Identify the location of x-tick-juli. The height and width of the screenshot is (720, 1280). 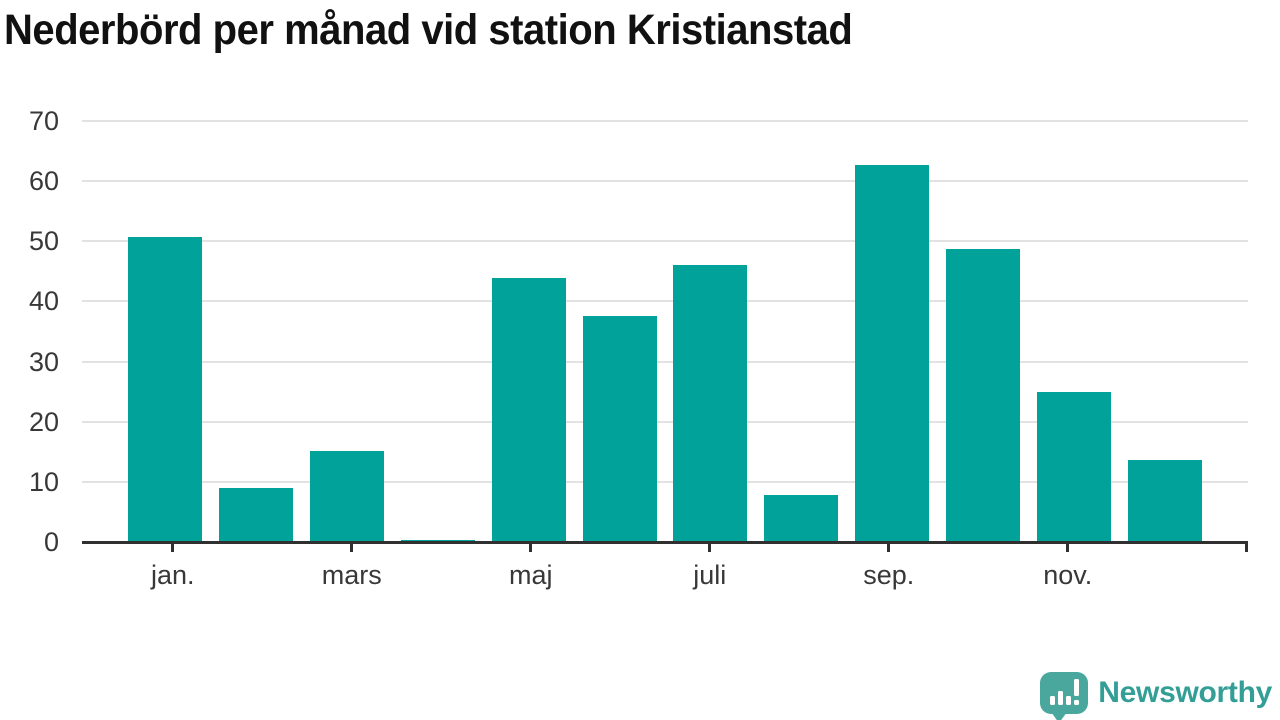
(710, 547).